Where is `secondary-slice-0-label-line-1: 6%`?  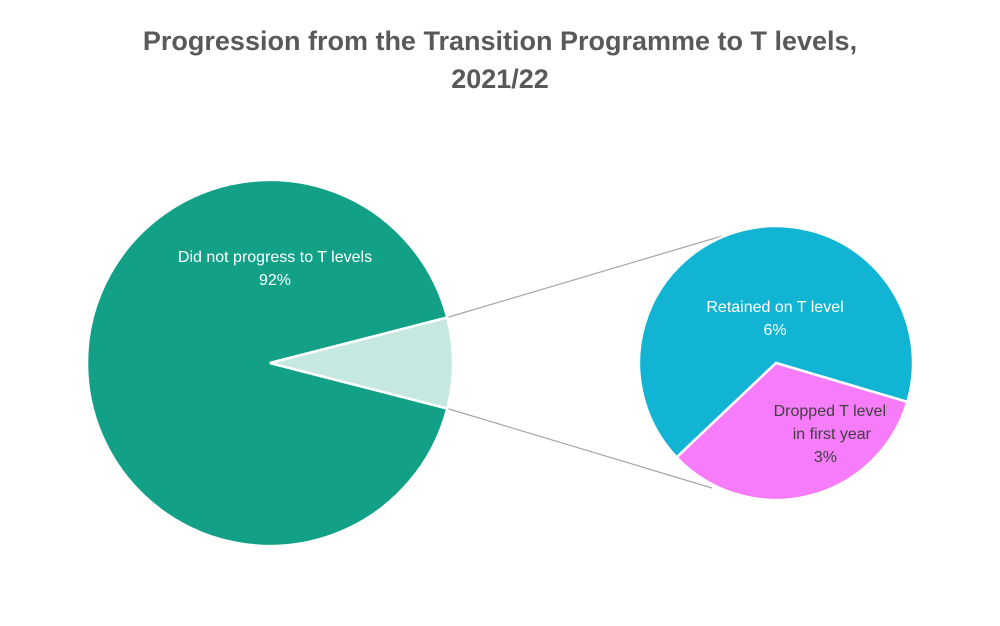
secondary-slice-0-label-line-1: 6% is located at coordinates (774, 330).